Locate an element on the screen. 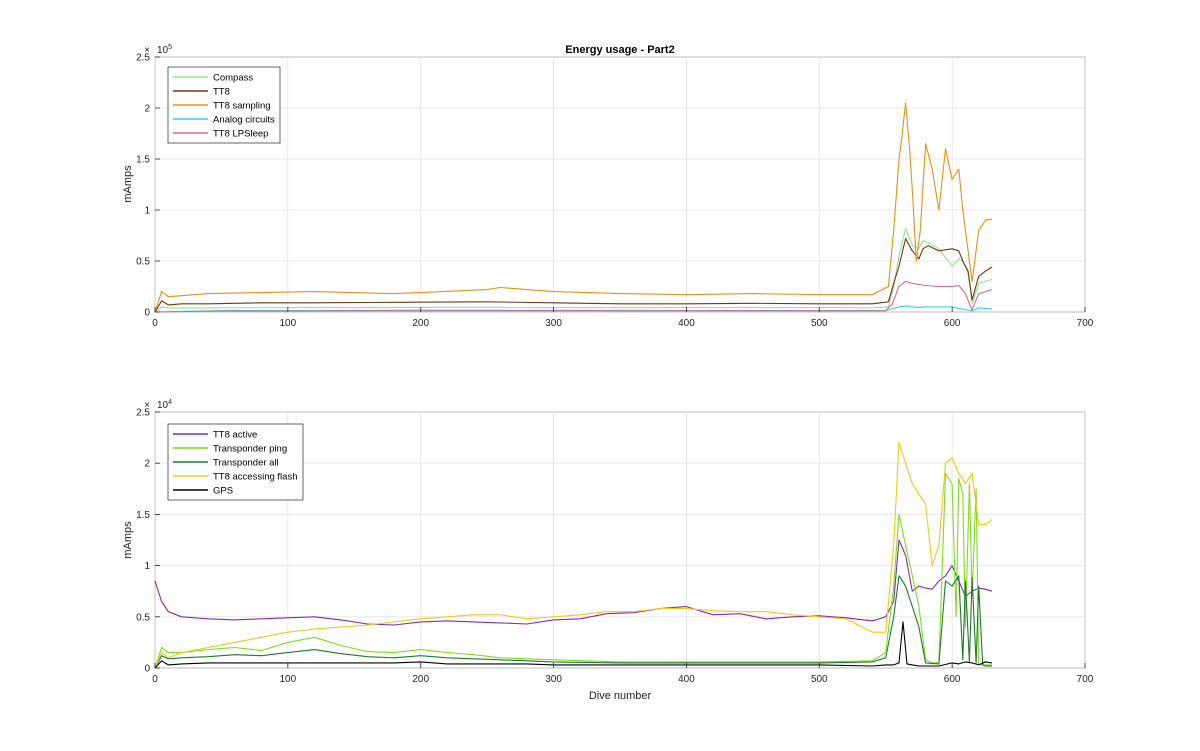  legend-label: GPS is located at coordinates (223, 491).